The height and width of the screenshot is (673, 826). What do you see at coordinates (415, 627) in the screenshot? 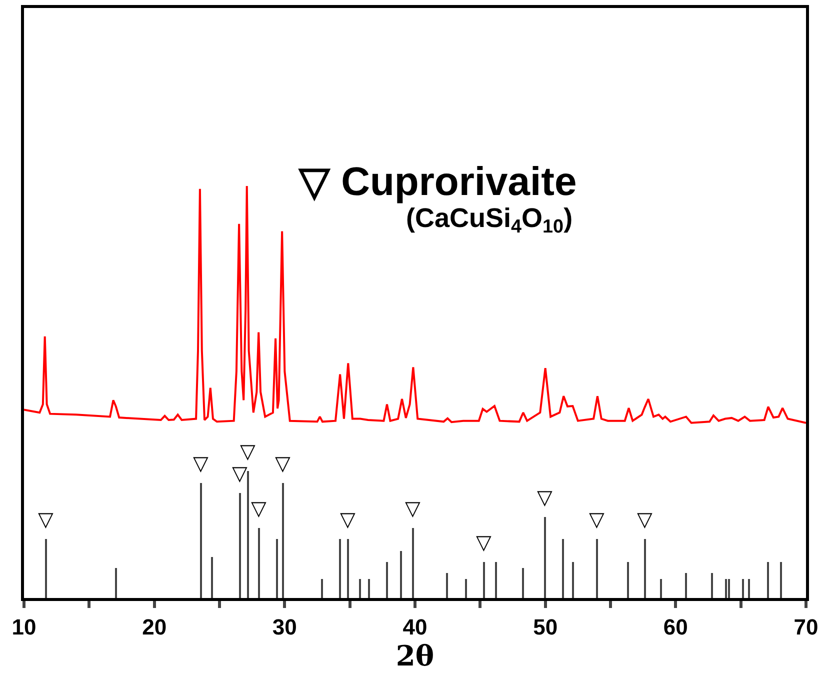
I see `x-tick-label: 40` at bounding box center [415, 627].